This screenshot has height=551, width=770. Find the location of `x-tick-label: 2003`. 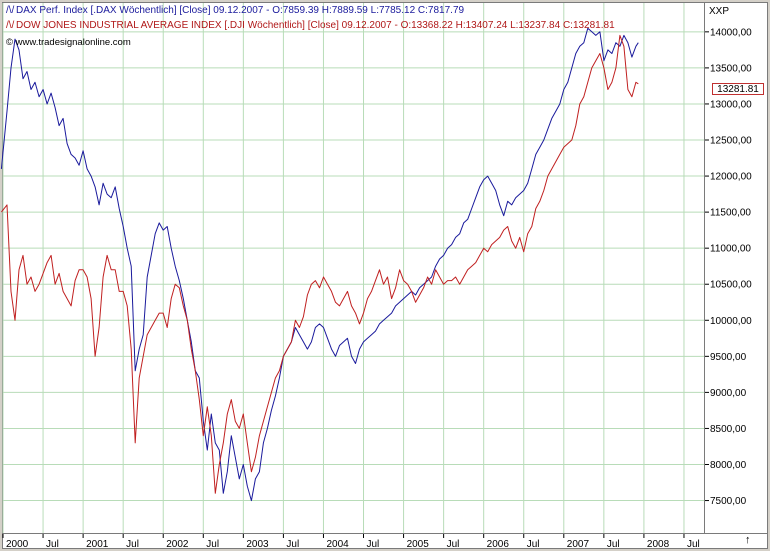

x-tick-label: 2003 is located at coordinates (257, 544).